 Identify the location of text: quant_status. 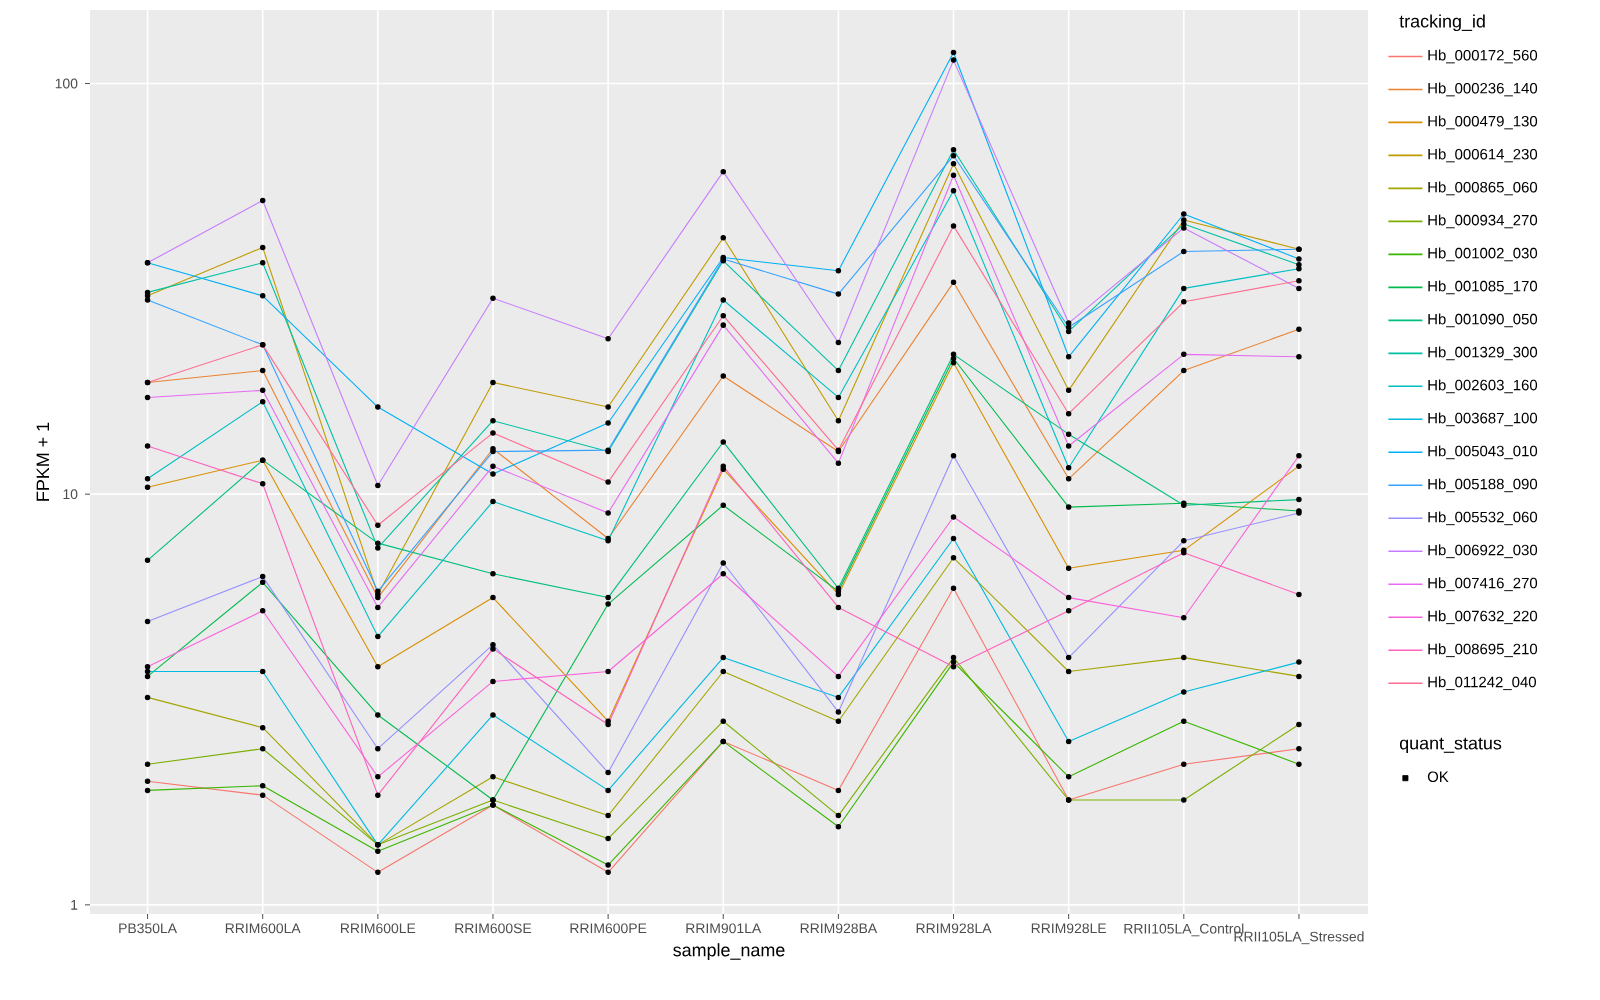
(1450, 745).